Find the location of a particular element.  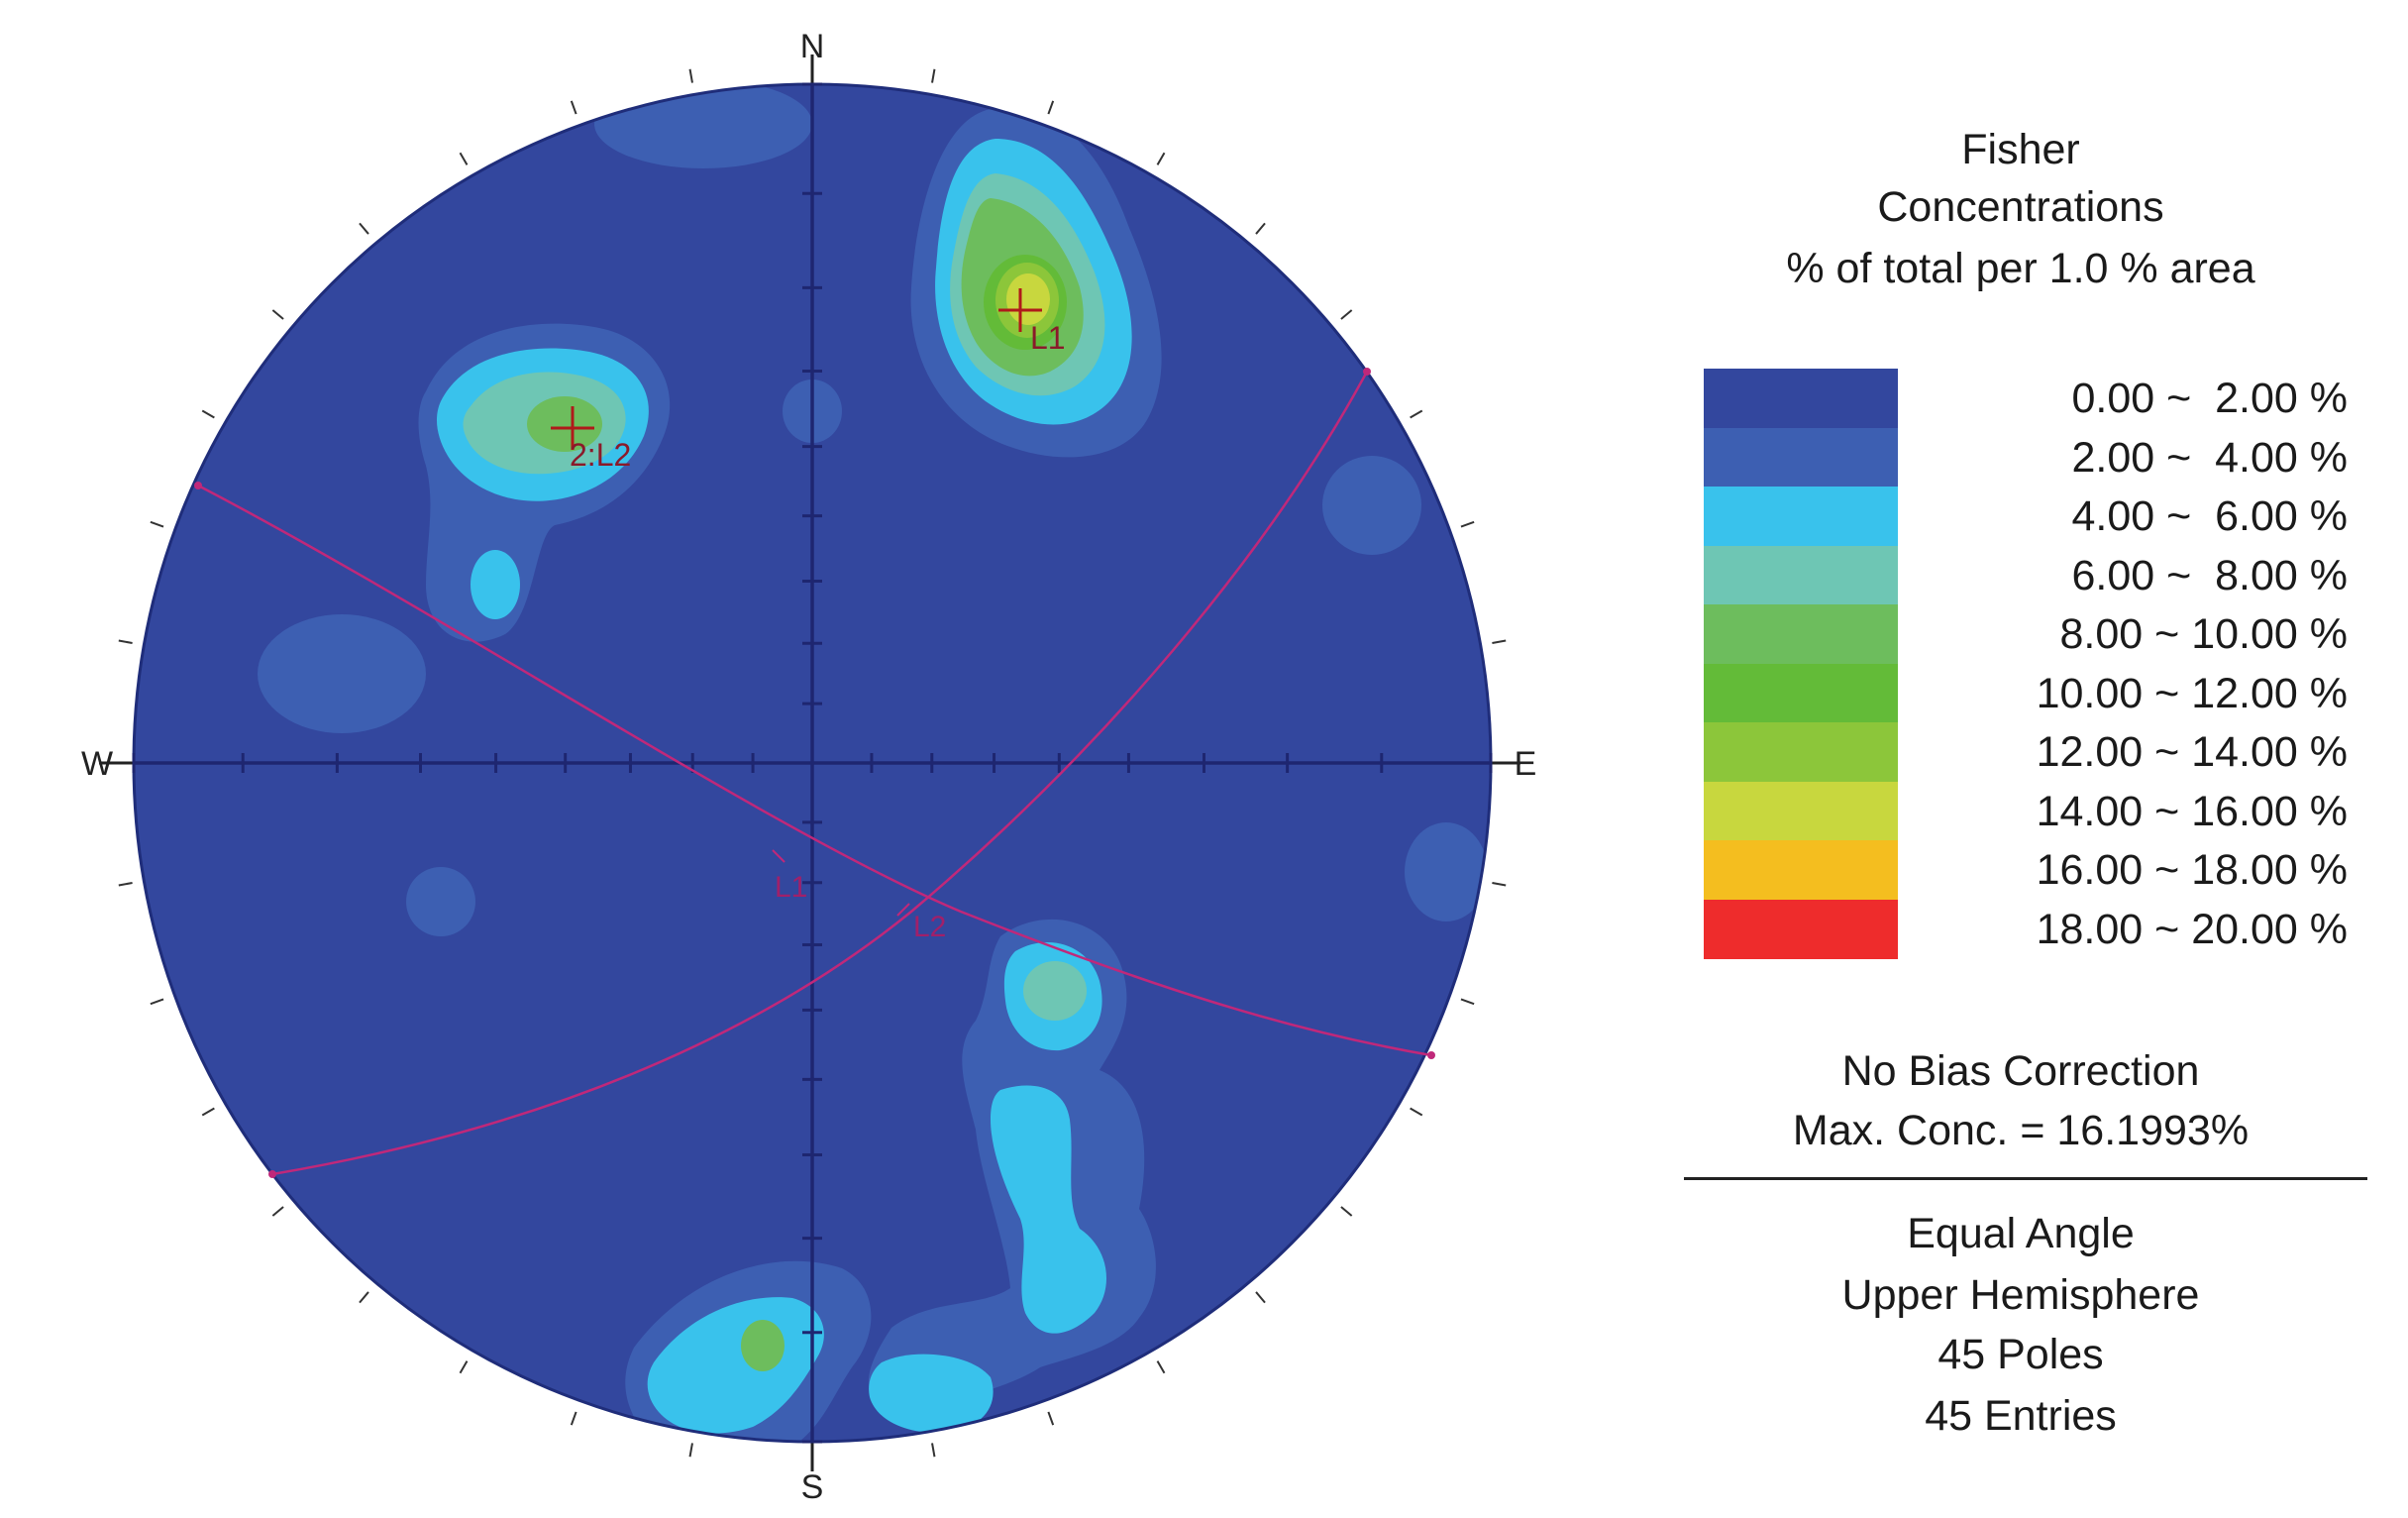

contour-patch-east-lower is located at coordinates (1447, 872).